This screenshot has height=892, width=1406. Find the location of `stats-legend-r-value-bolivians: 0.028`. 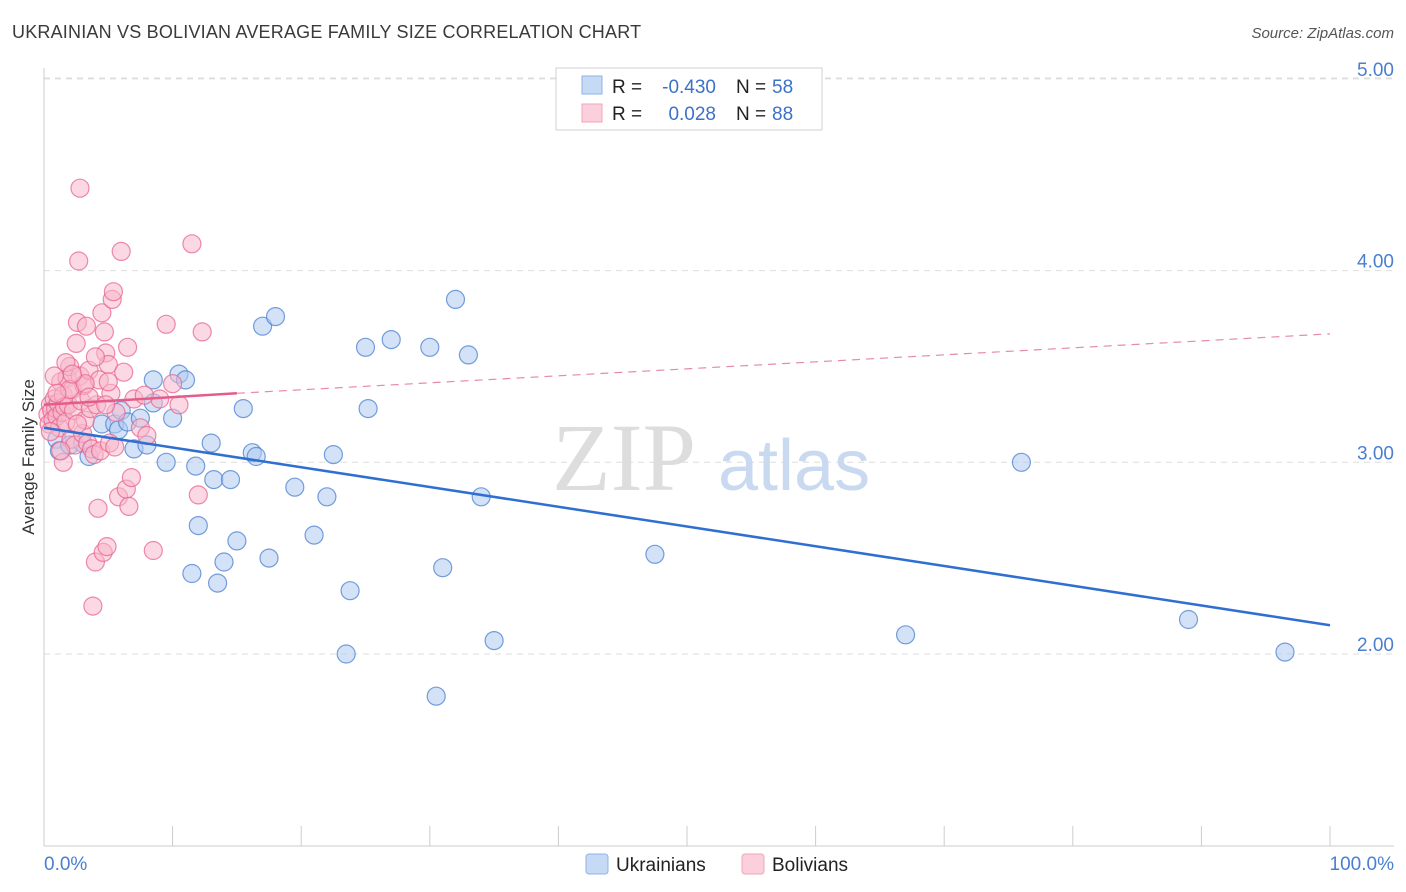

stats-legend-r-value-bolivians: 0.028 is located at coordinates (692, 114).